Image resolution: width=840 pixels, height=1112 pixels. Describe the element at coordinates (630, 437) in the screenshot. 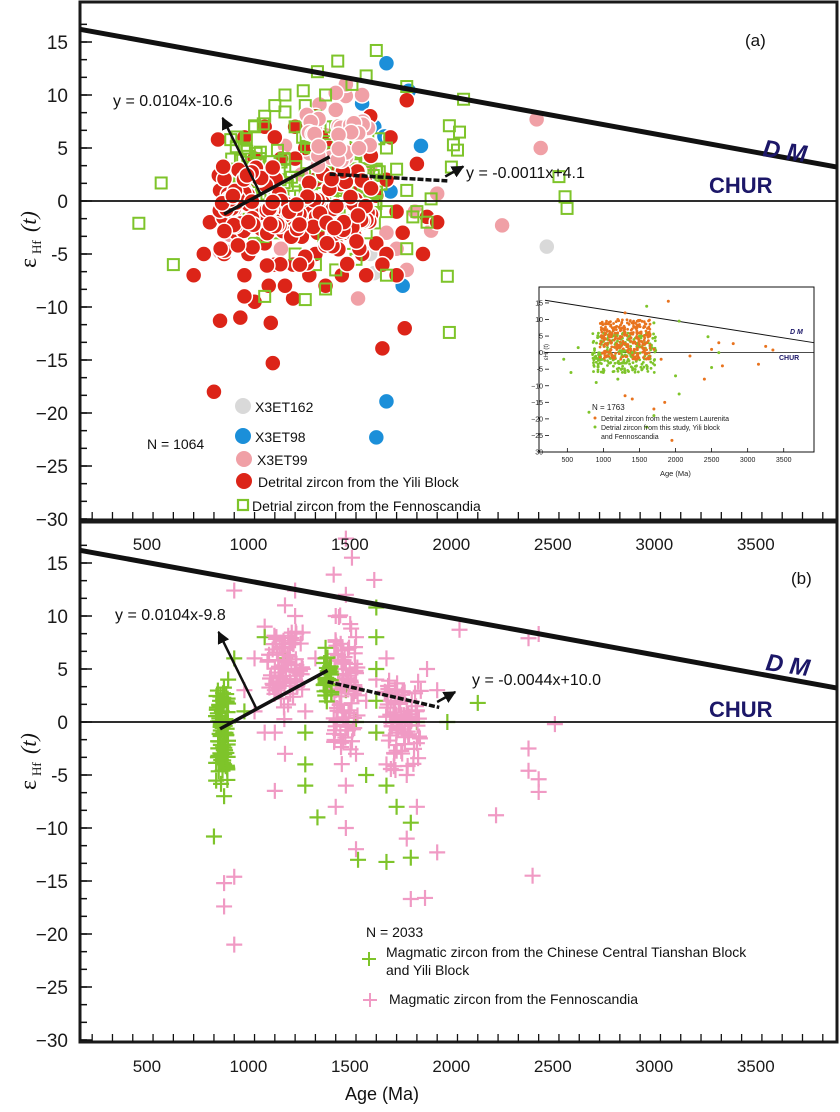

I see `inset-legend-label-this-study-2: and Fennoscandia` at that location.